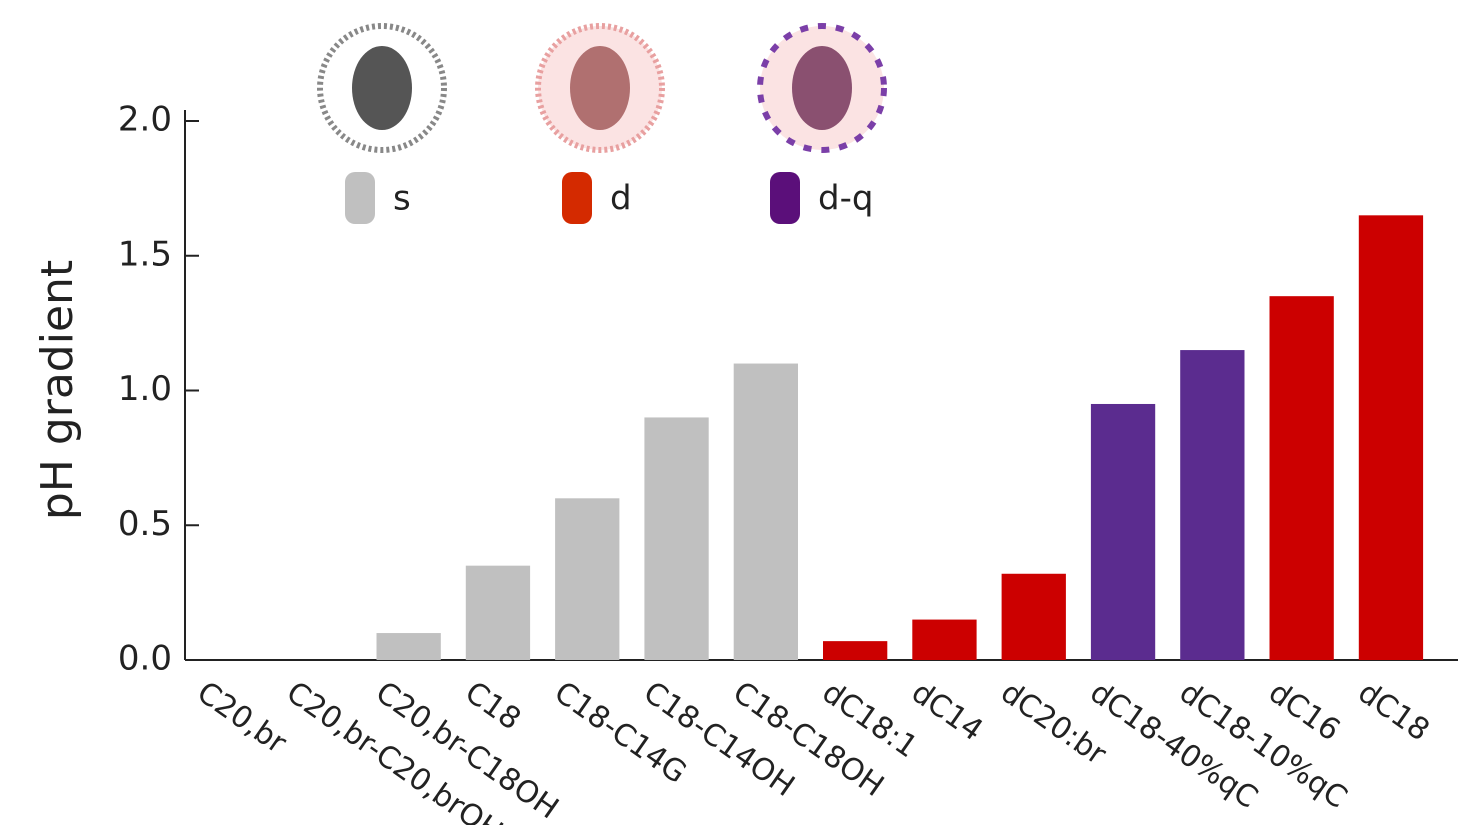 Image resolution: width=1471 pixels, height=829 pixels. Describe the element at coordinates (845, 199) in the screenshot. I see `legend-label: d-q` at that location.